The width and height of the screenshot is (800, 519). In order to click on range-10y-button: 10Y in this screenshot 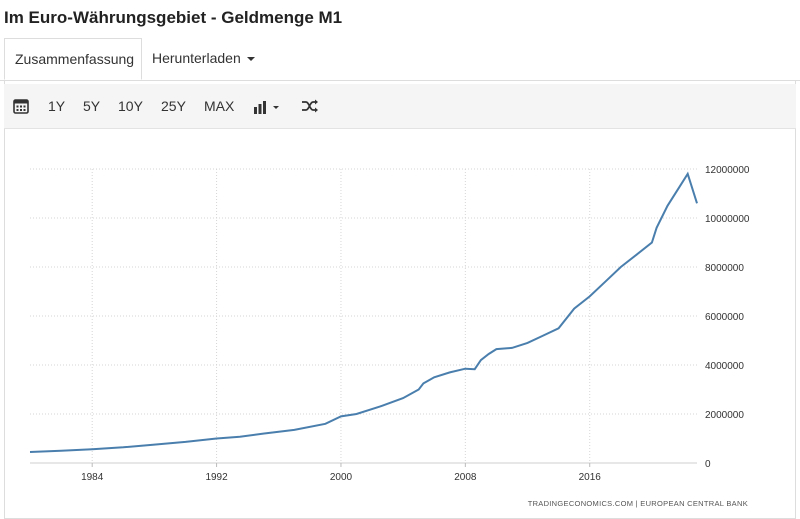, I will do `click(130, 106)`.